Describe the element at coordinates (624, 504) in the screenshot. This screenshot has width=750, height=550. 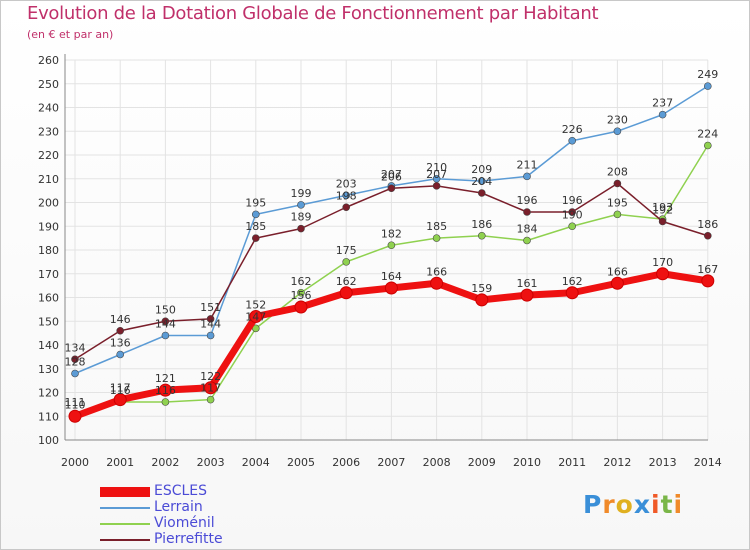
I see `logo-letter: o` at that location.